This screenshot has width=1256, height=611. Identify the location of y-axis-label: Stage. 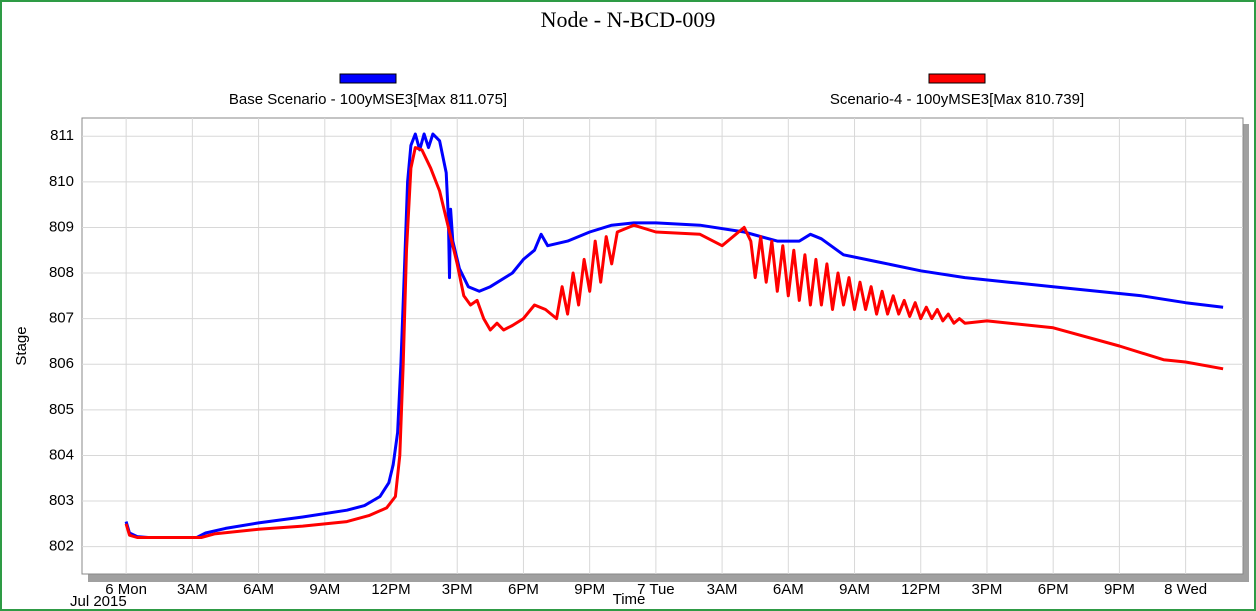
(21, 345).